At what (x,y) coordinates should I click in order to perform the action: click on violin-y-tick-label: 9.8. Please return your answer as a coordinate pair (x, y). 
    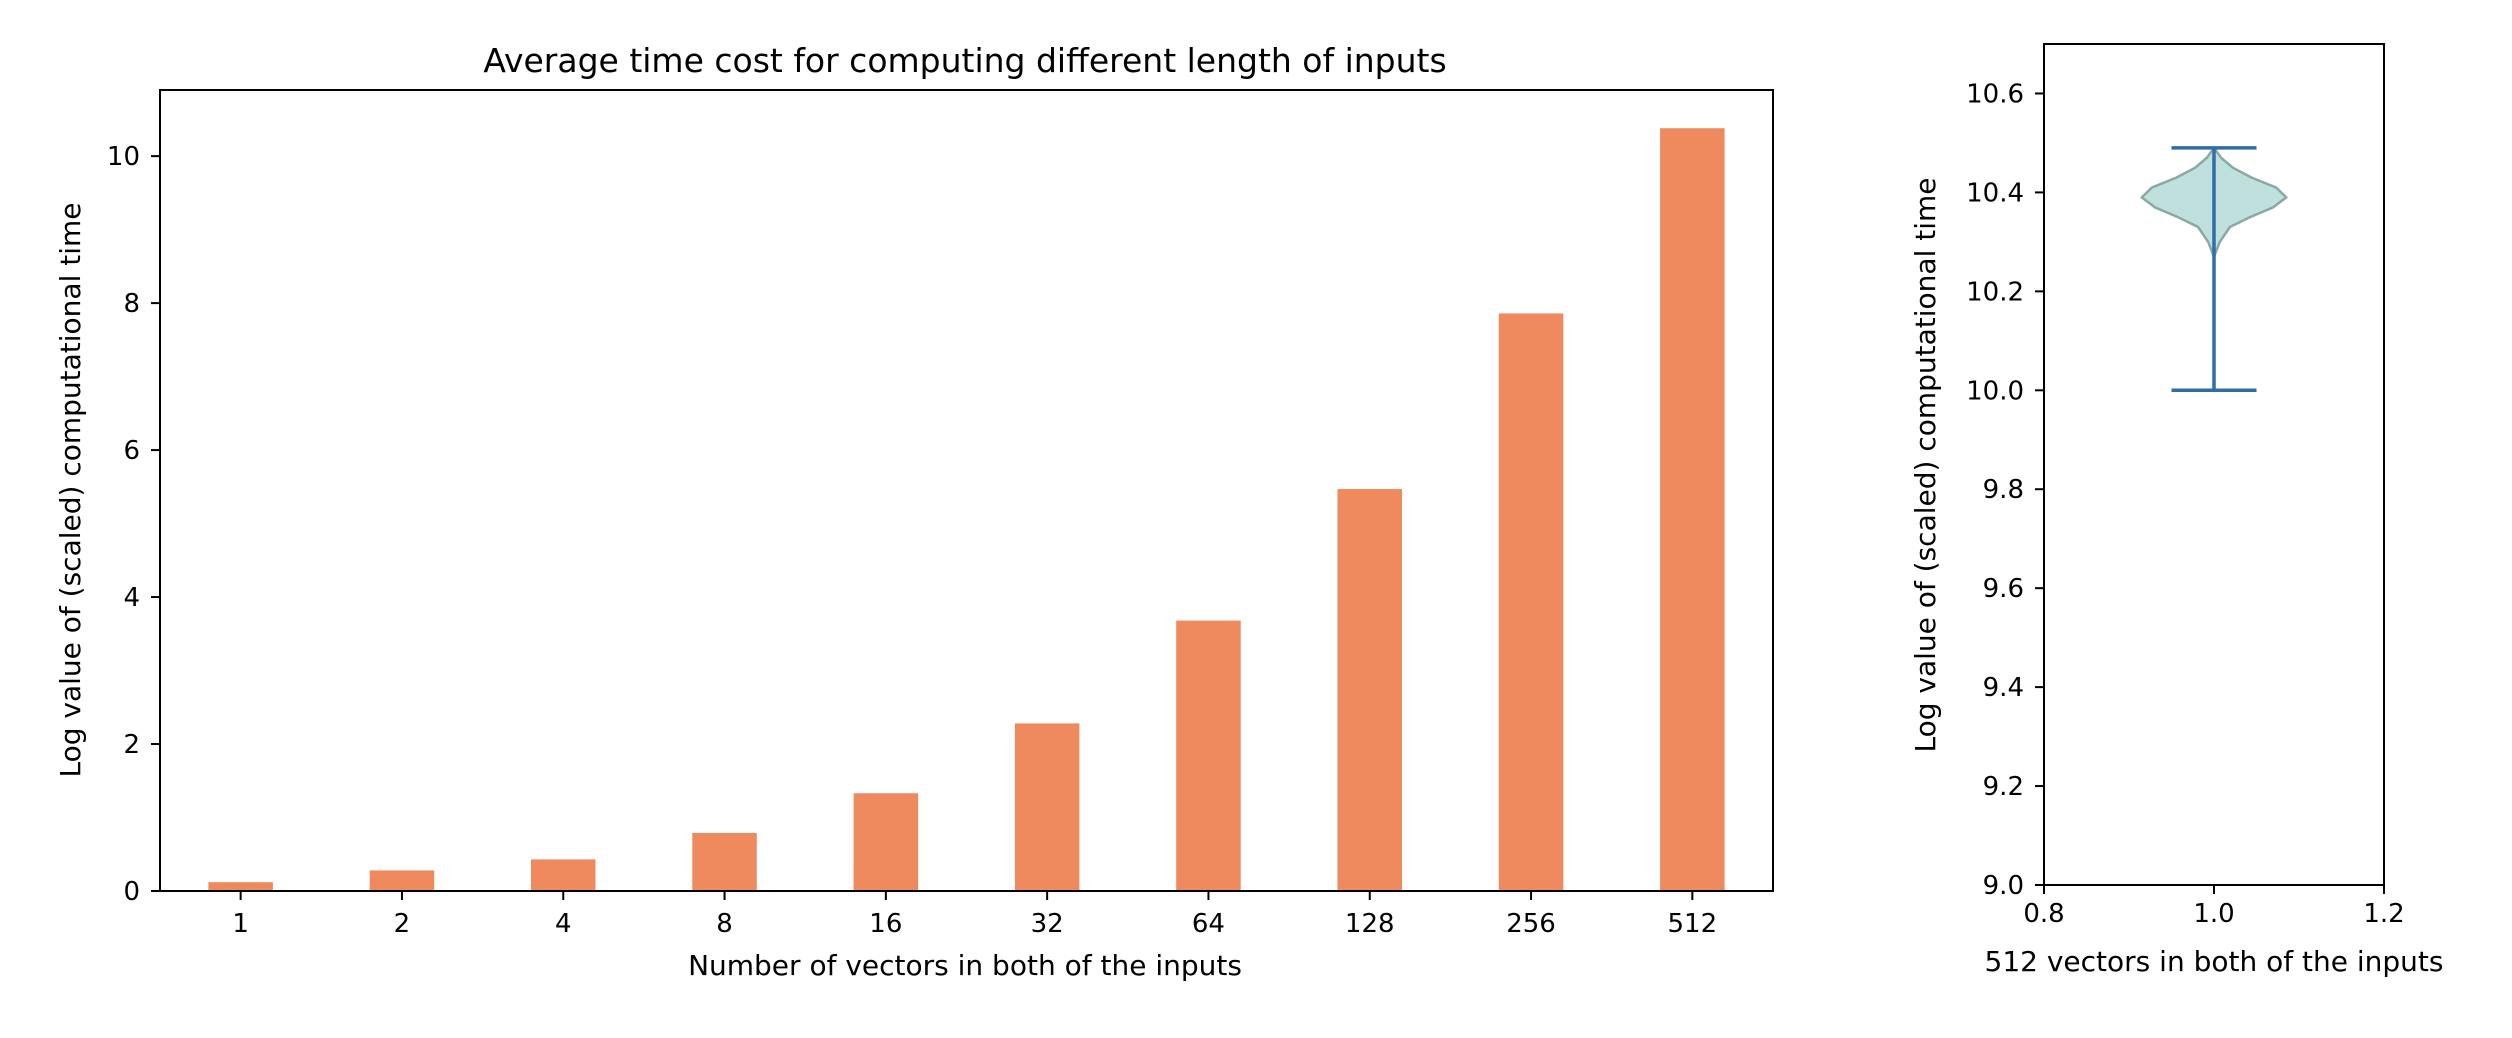
    Looking at the image, I should click on (2003, 490).